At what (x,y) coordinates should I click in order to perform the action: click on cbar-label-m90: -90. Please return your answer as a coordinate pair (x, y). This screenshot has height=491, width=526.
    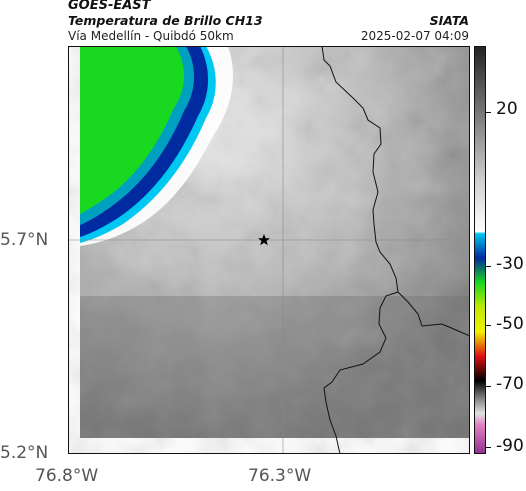
    Looking at the image, I should click on (510, 446).